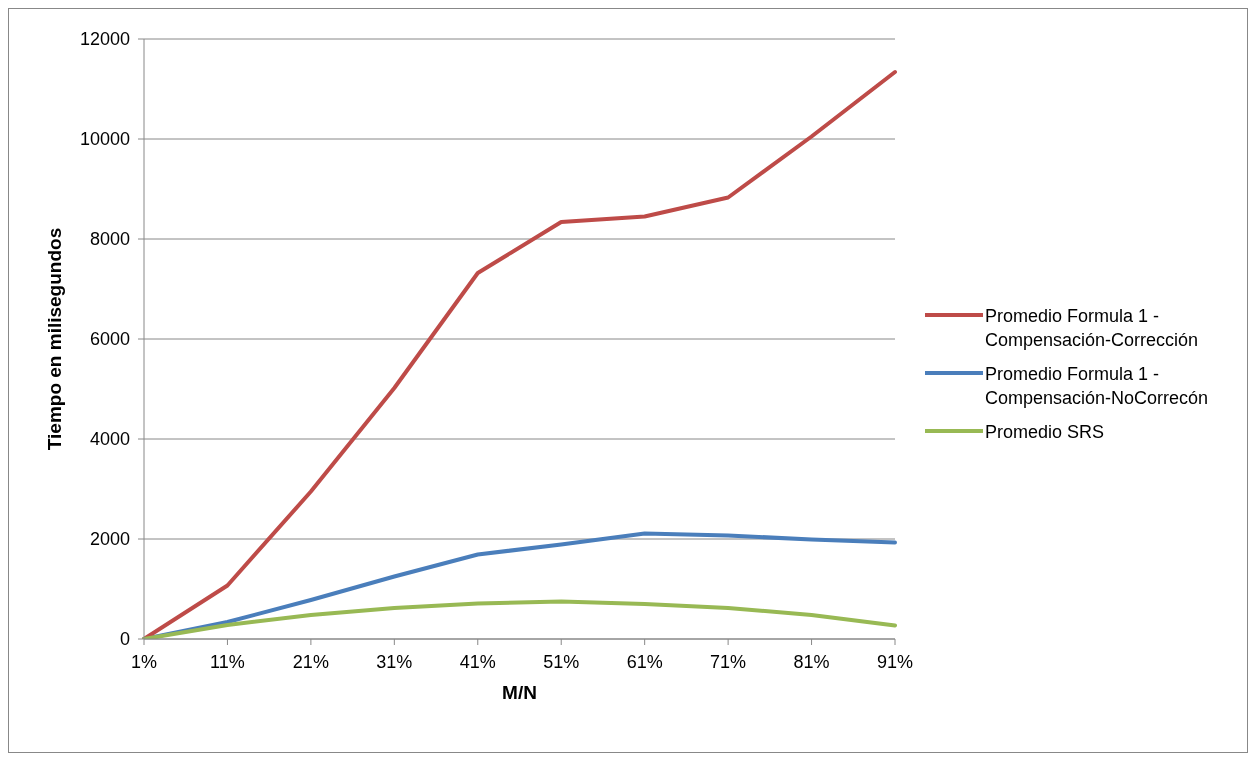 The height and width of the screenshot is (760, 1253). I want to click on x-tick-label: 91%, so click(895, 661).